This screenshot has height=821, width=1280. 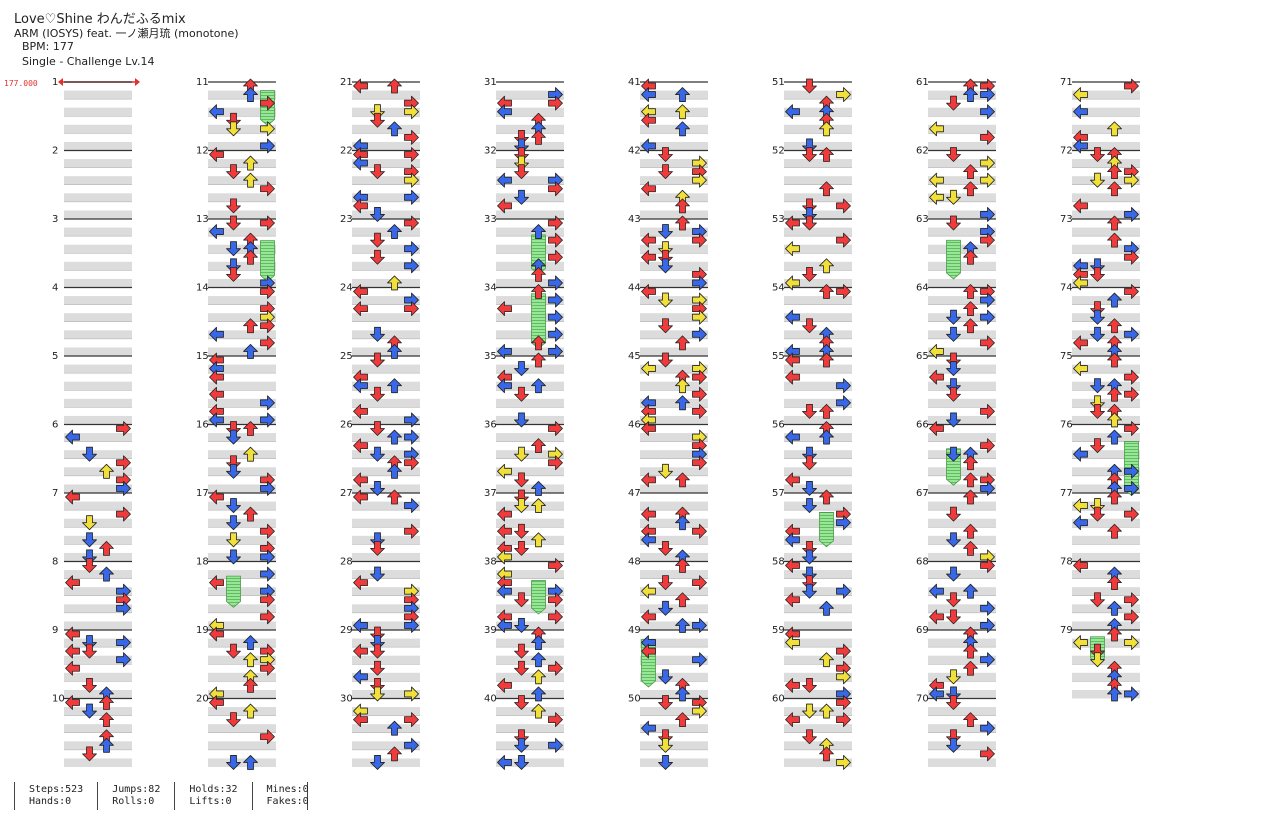 I want to click on stat-holds: Holds:32, so click(x=213, y=789).